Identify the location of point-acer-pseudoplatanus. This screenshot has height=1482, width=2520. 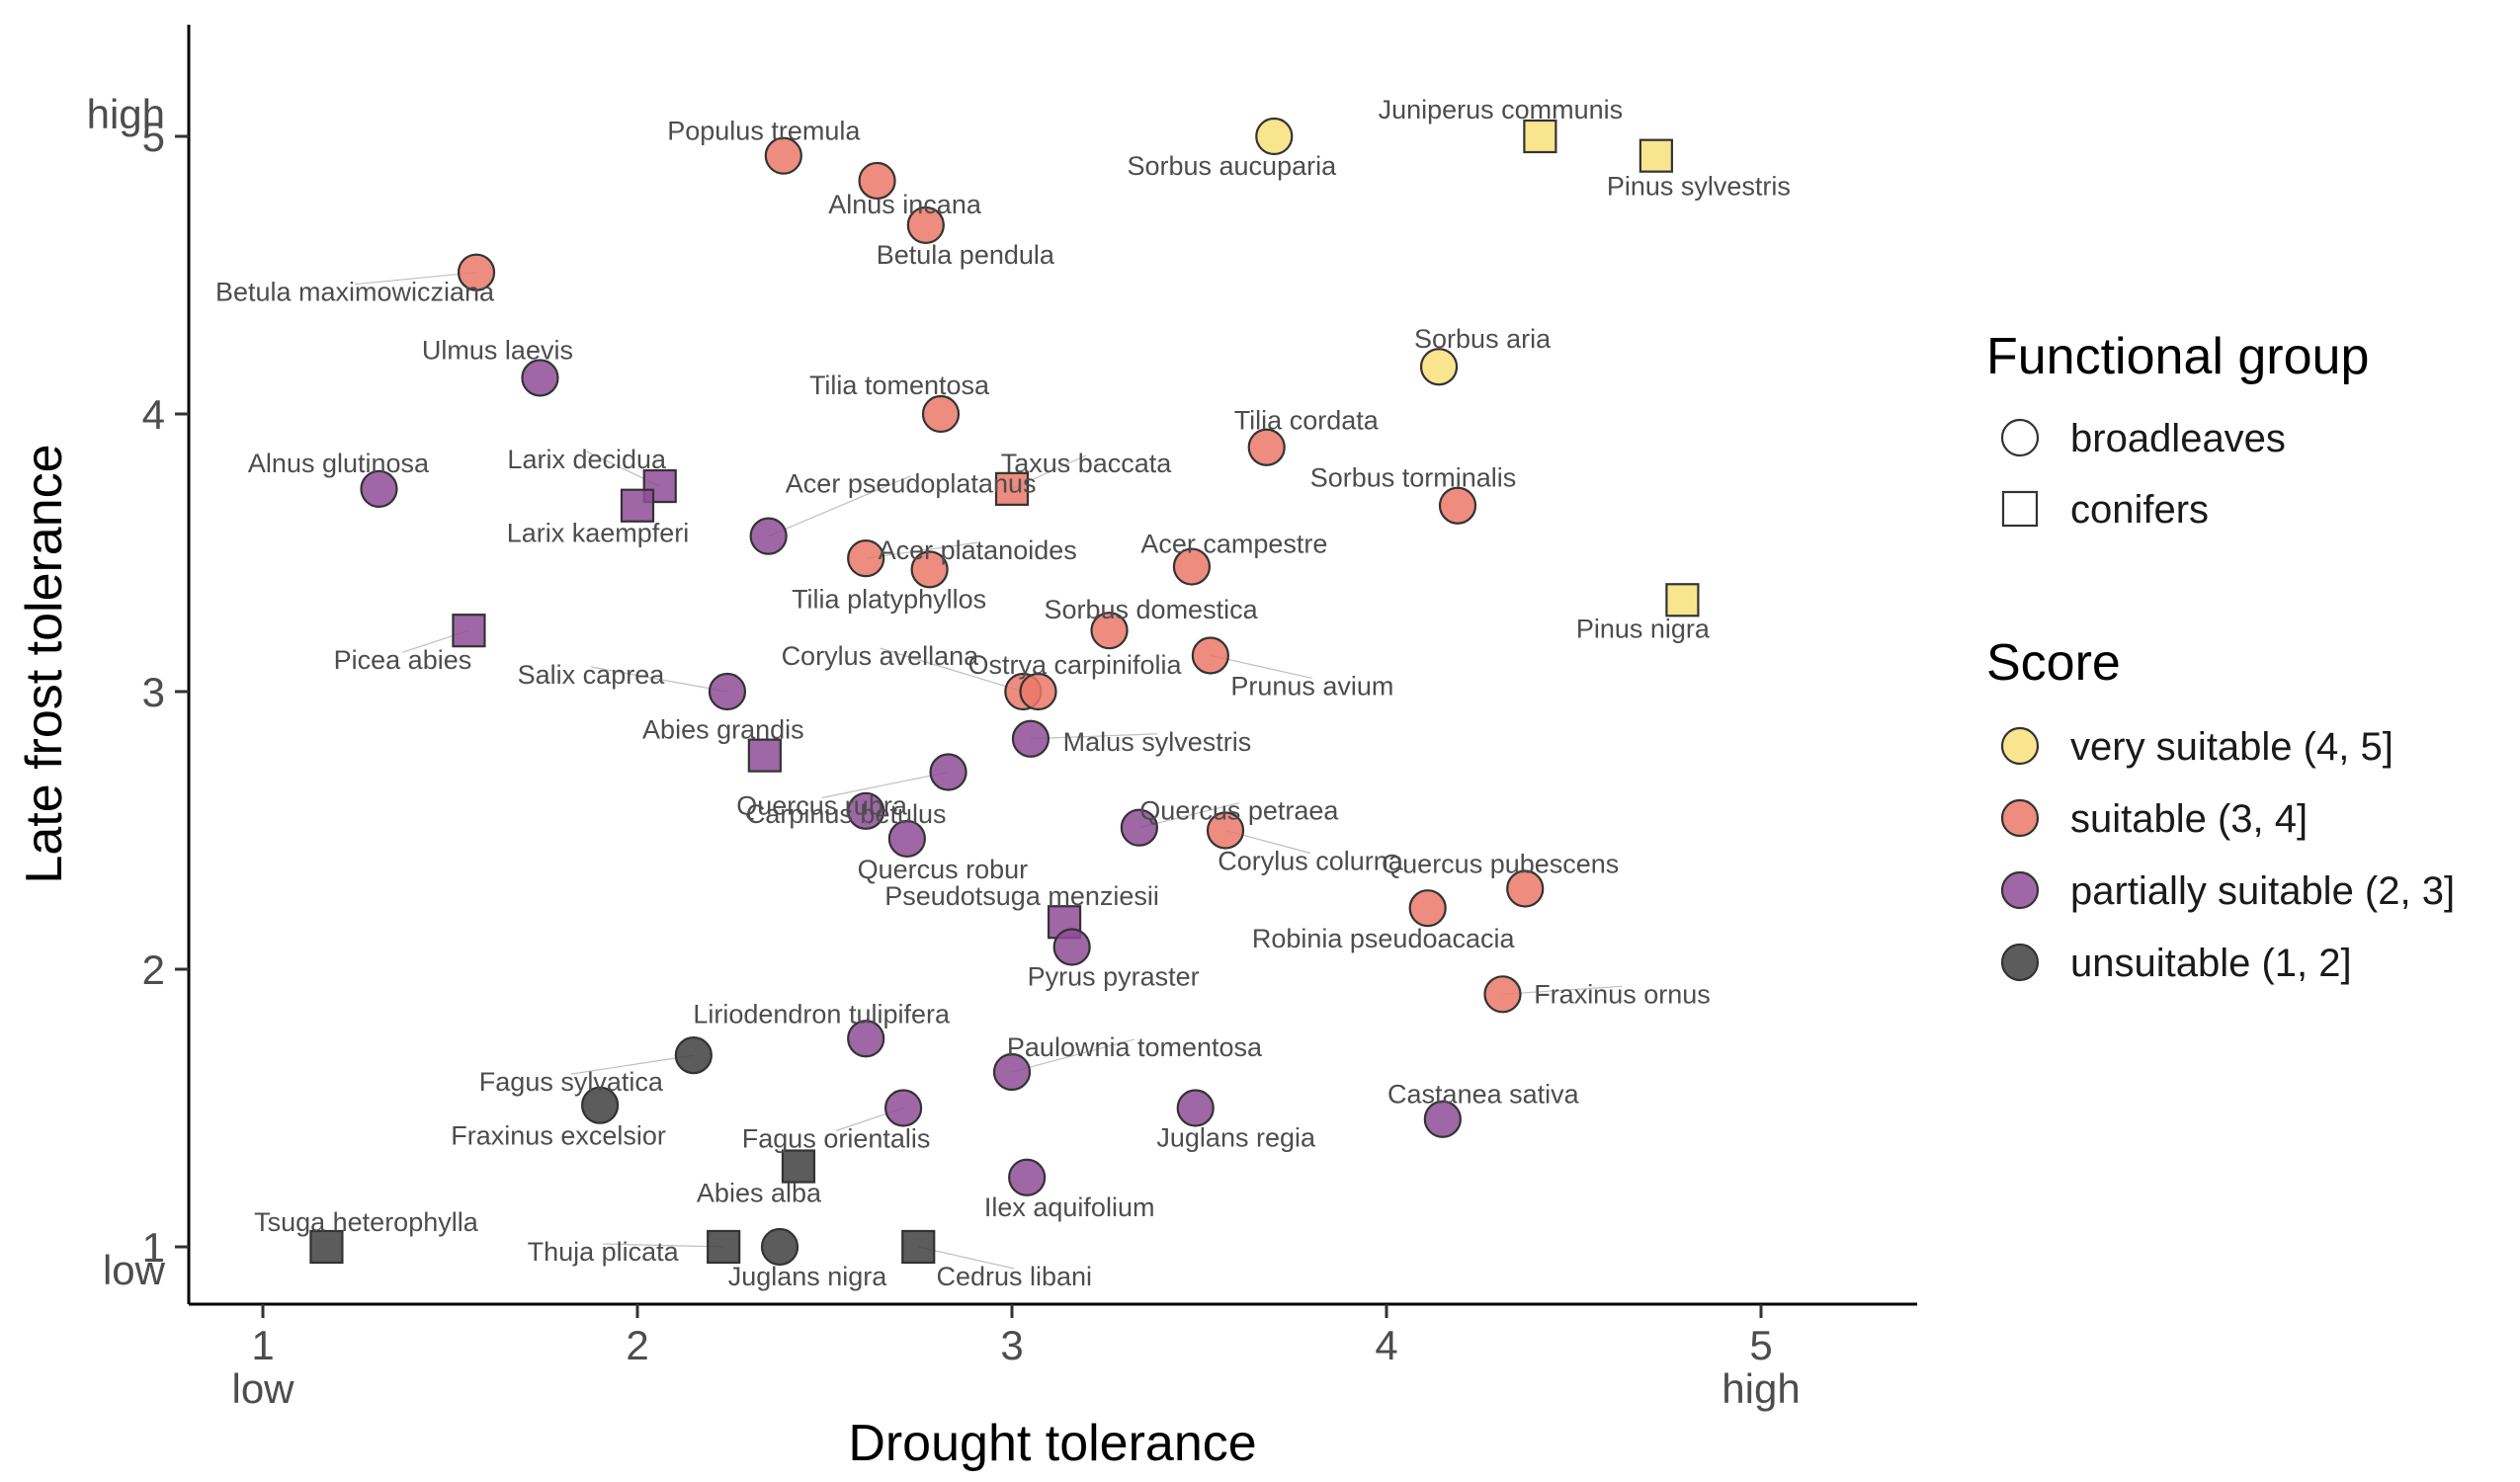
(768, 536).